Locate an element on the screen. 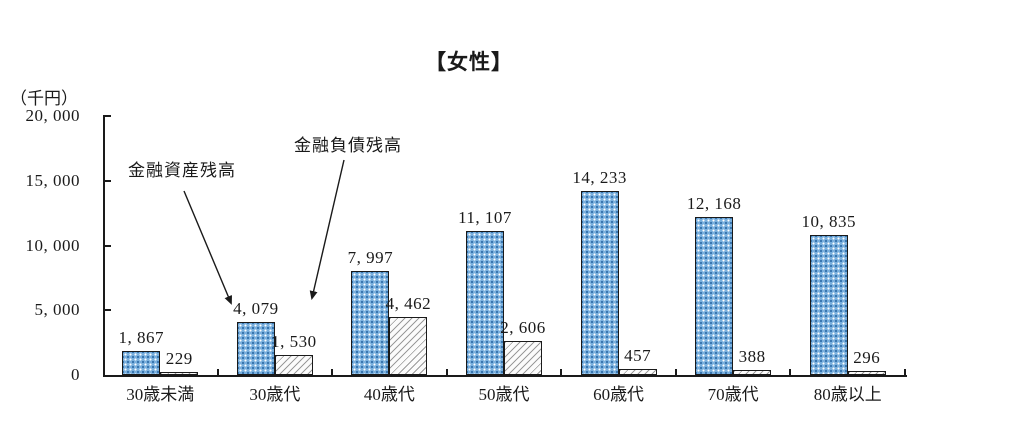 Image resolution: width=1029 pixels, height=432 pixels. y-axis-tick-label: 15, 000 is located at coordinates (52, 180).